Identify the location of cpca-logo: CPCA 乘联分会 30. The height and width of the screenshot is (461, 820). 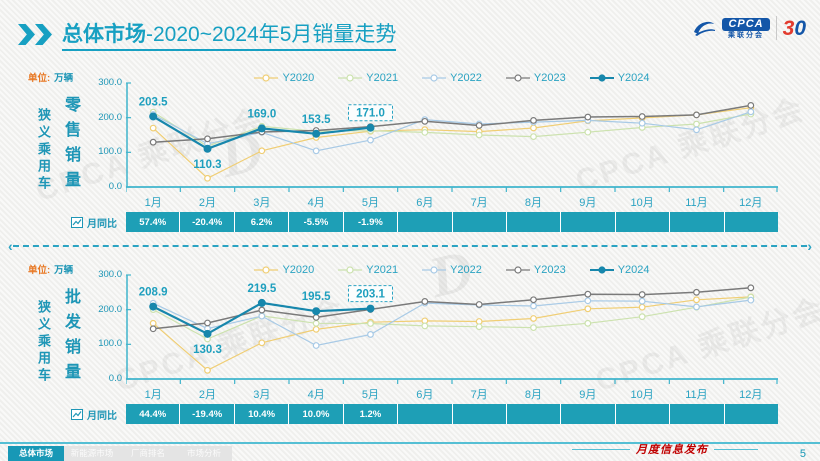
(749, 28).